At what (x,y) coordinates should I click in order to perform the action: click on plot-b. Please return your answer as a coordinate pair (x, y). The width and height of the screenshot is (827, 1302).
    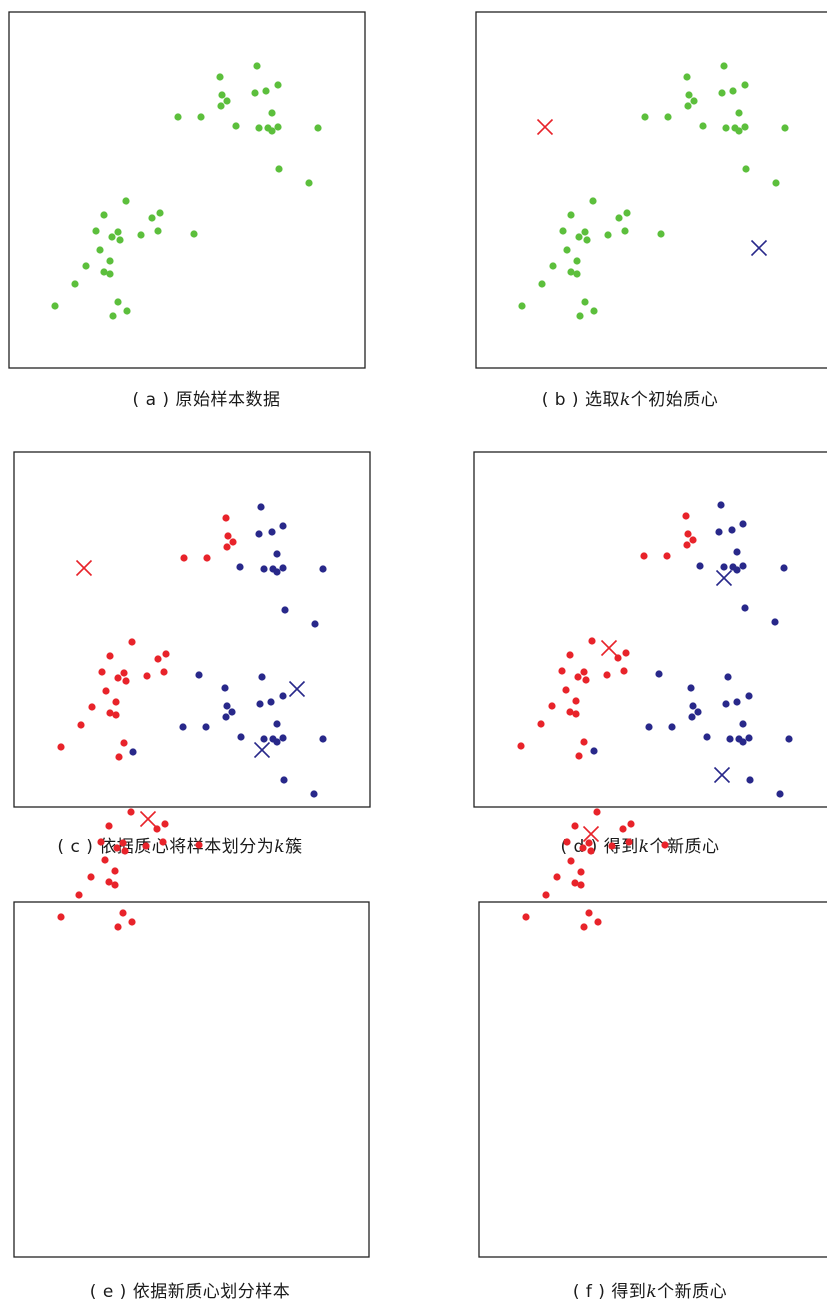
    Looking at the image, I should click on (651, 190).